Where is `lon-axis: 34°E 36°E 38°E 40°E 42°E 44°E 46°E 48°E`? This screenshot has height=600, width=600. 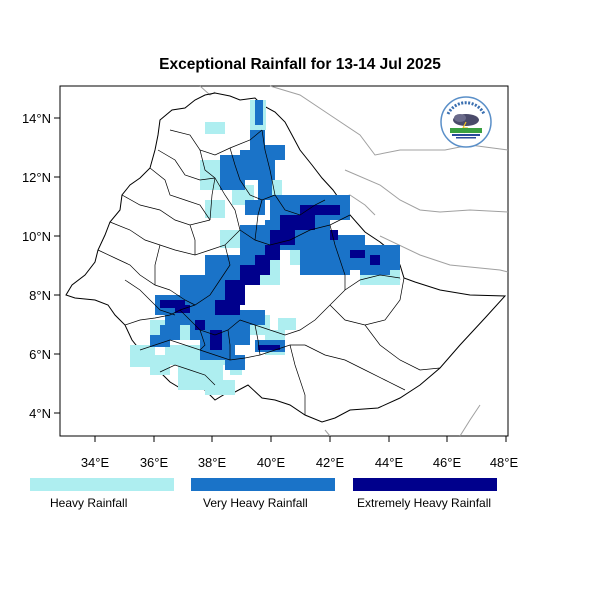
lon-axis: 34°E 36°E 38°E 40°E 42°E 44°E 46°E 48°E is located at coordinates (300, 453).